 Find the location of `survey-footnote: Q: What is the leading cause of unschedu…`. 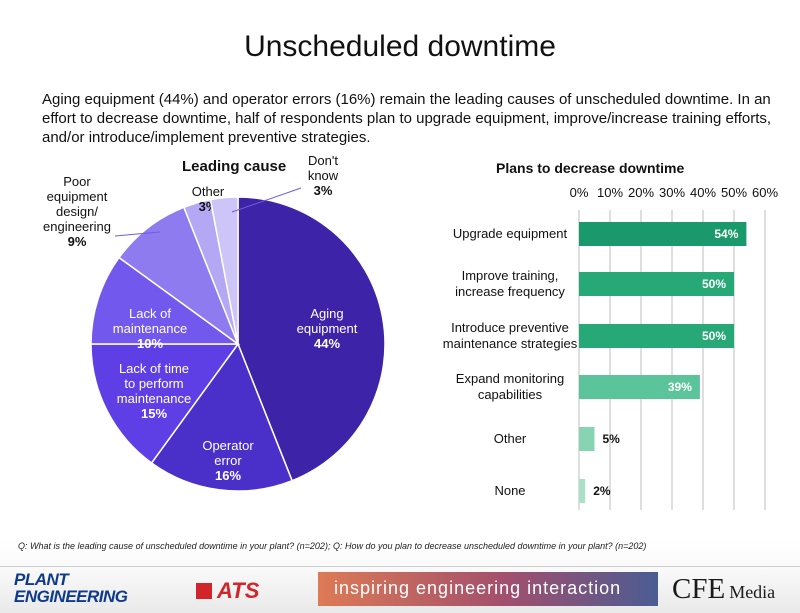

survey-footnote: Q: What is the leading cause of unschedu… is located at coordinates (332, 546).